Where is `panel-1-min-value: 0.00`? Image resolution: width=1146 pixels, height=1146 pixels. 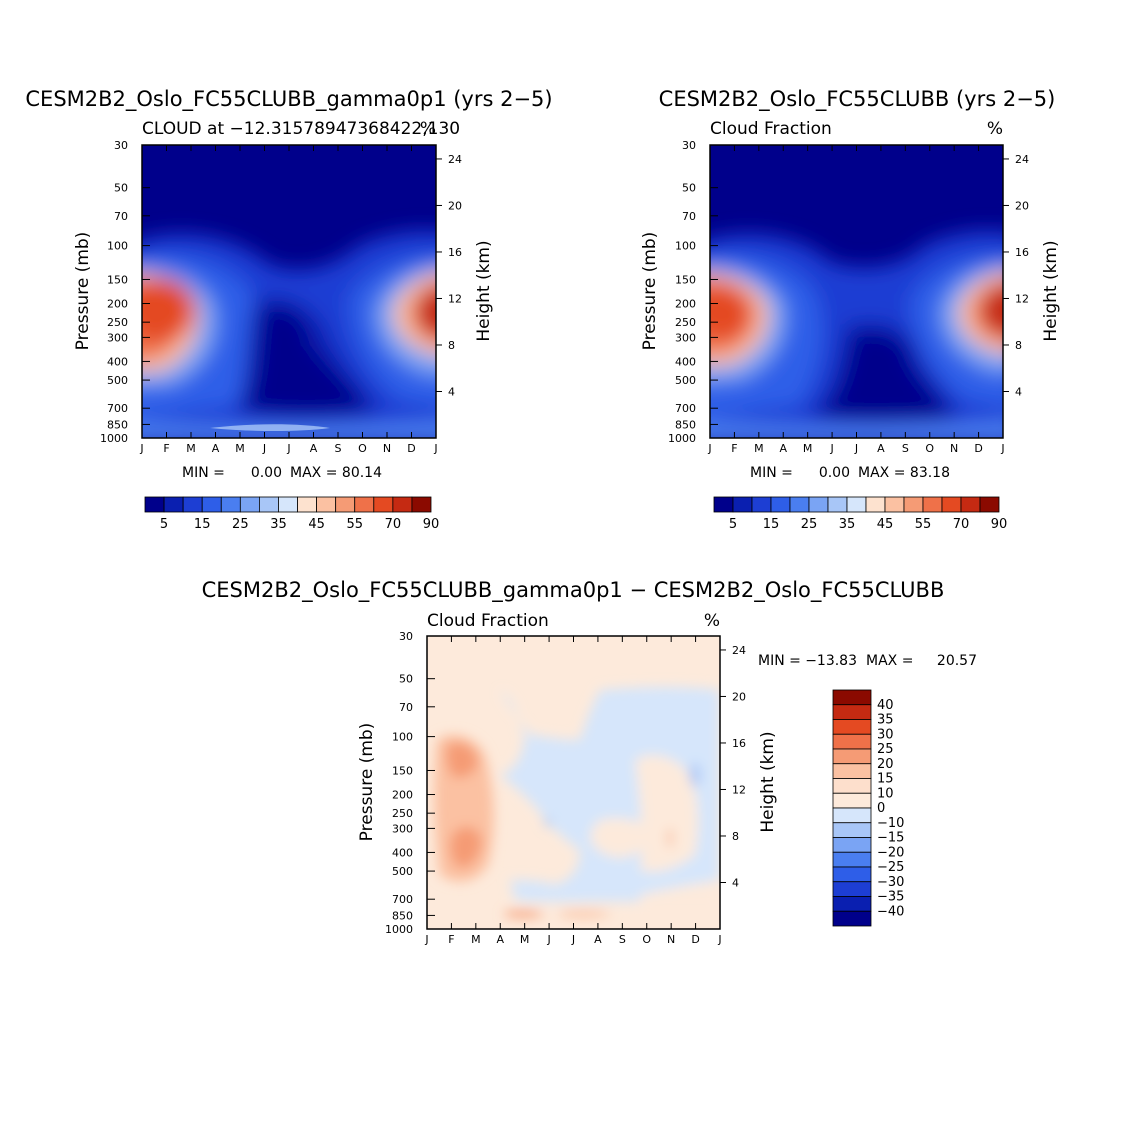
panel-1-min-value: 0.00 is located at coordinates (266, 473).